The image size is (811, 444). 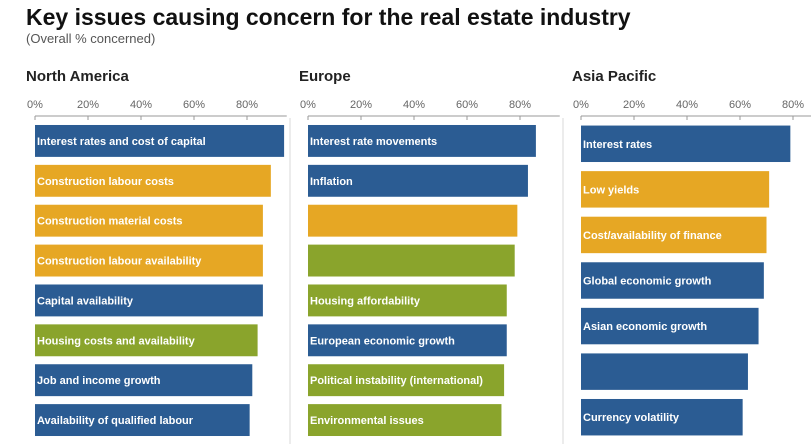 I want to click on panel-title: Europe, so click(x=325, y=76).